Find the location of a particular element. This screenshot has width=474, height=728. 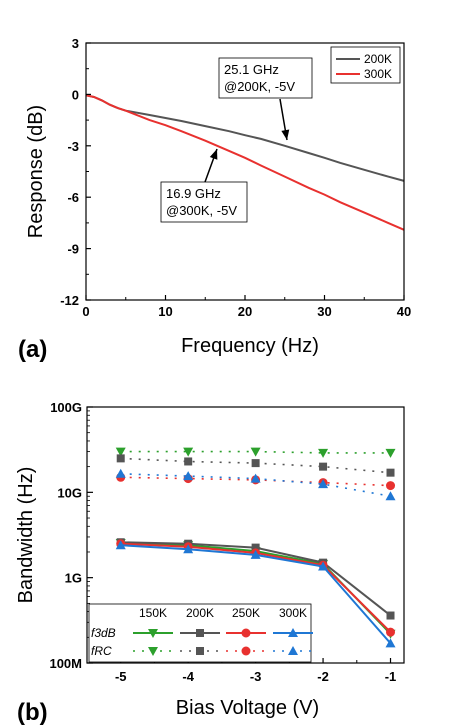

series-line-fRC-250K is located at coordinates (255, 481).